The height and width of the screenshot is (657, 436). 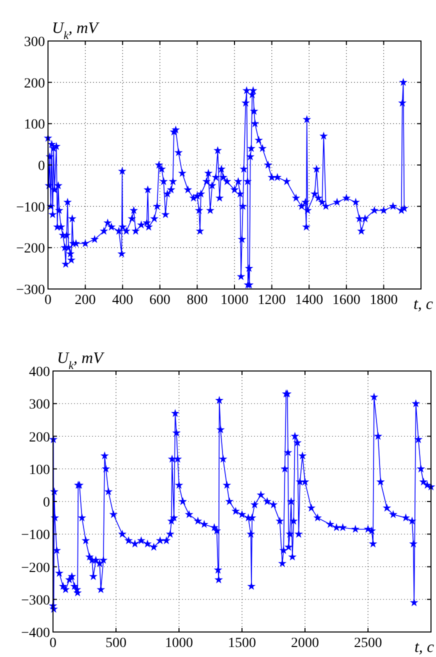 What do you see at coordinates (35, 633) in the screenshot?
I see `y-tick-label: −400` at bounding box center [35, 633].